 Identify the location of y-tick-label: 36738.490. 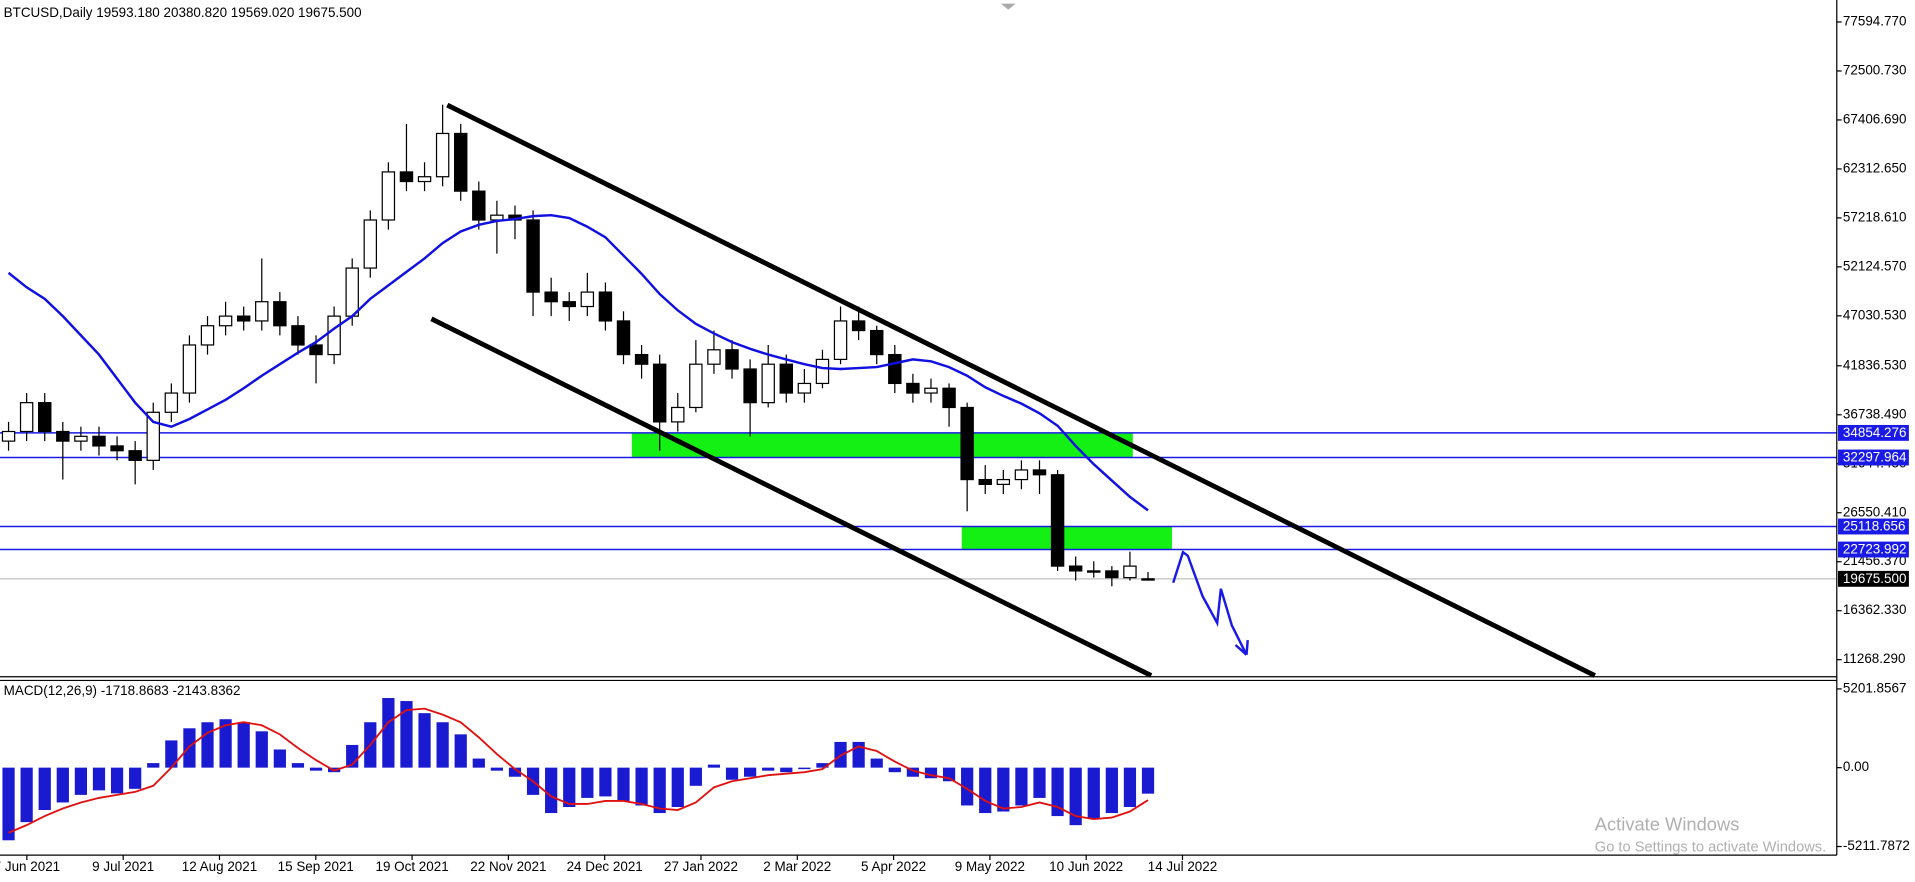
(1875, 413).